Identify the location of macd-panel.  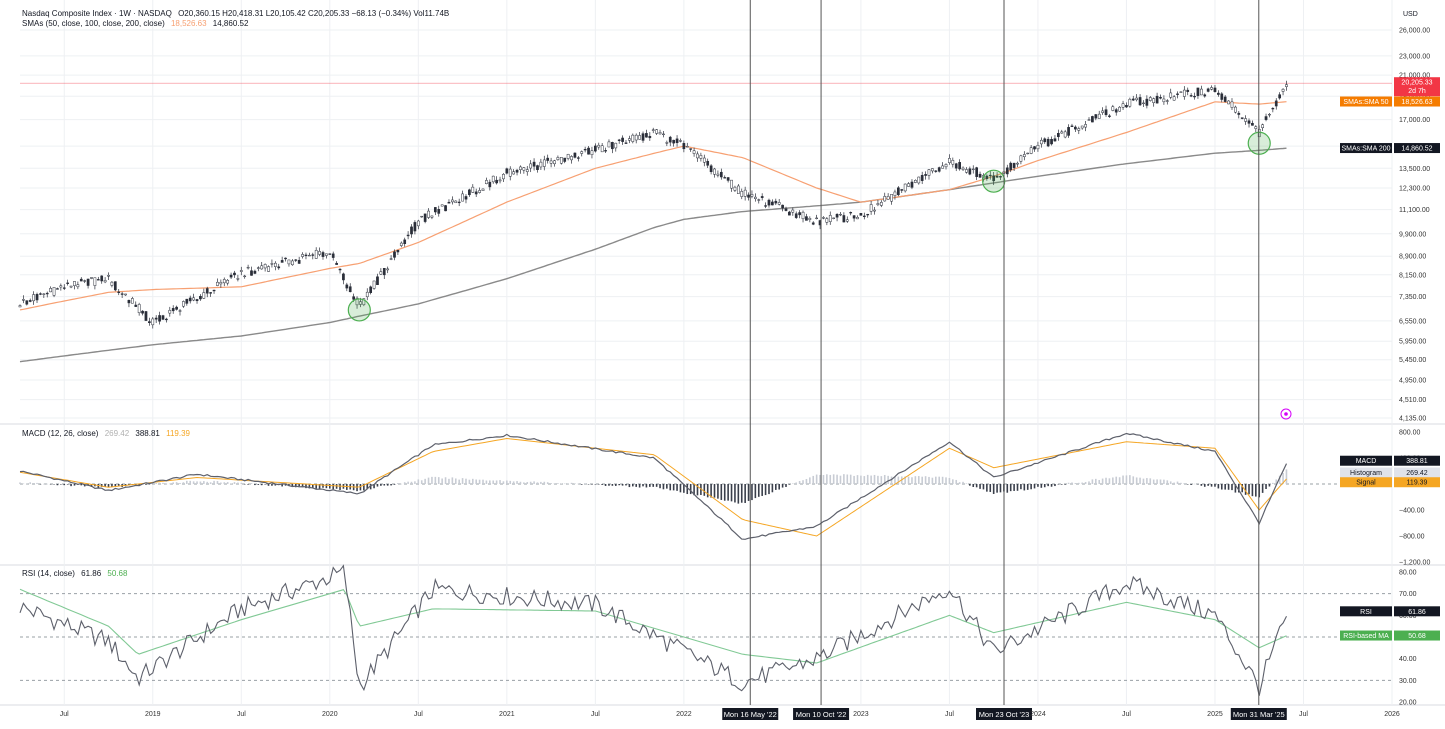
(705, 486).